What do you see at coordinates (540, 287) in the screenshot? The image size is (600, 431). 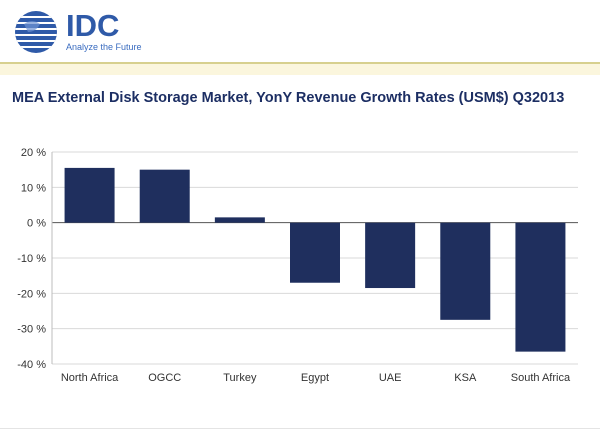 I see `bar-south-africa` at bounding box center [540, 287].